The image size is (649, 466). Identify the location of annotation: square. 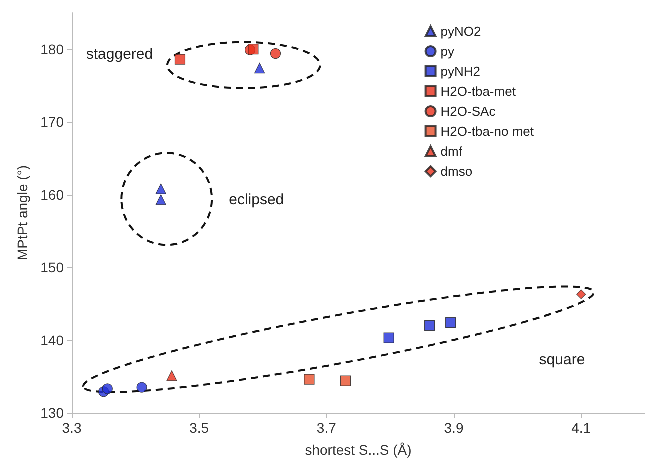
(562, 359).